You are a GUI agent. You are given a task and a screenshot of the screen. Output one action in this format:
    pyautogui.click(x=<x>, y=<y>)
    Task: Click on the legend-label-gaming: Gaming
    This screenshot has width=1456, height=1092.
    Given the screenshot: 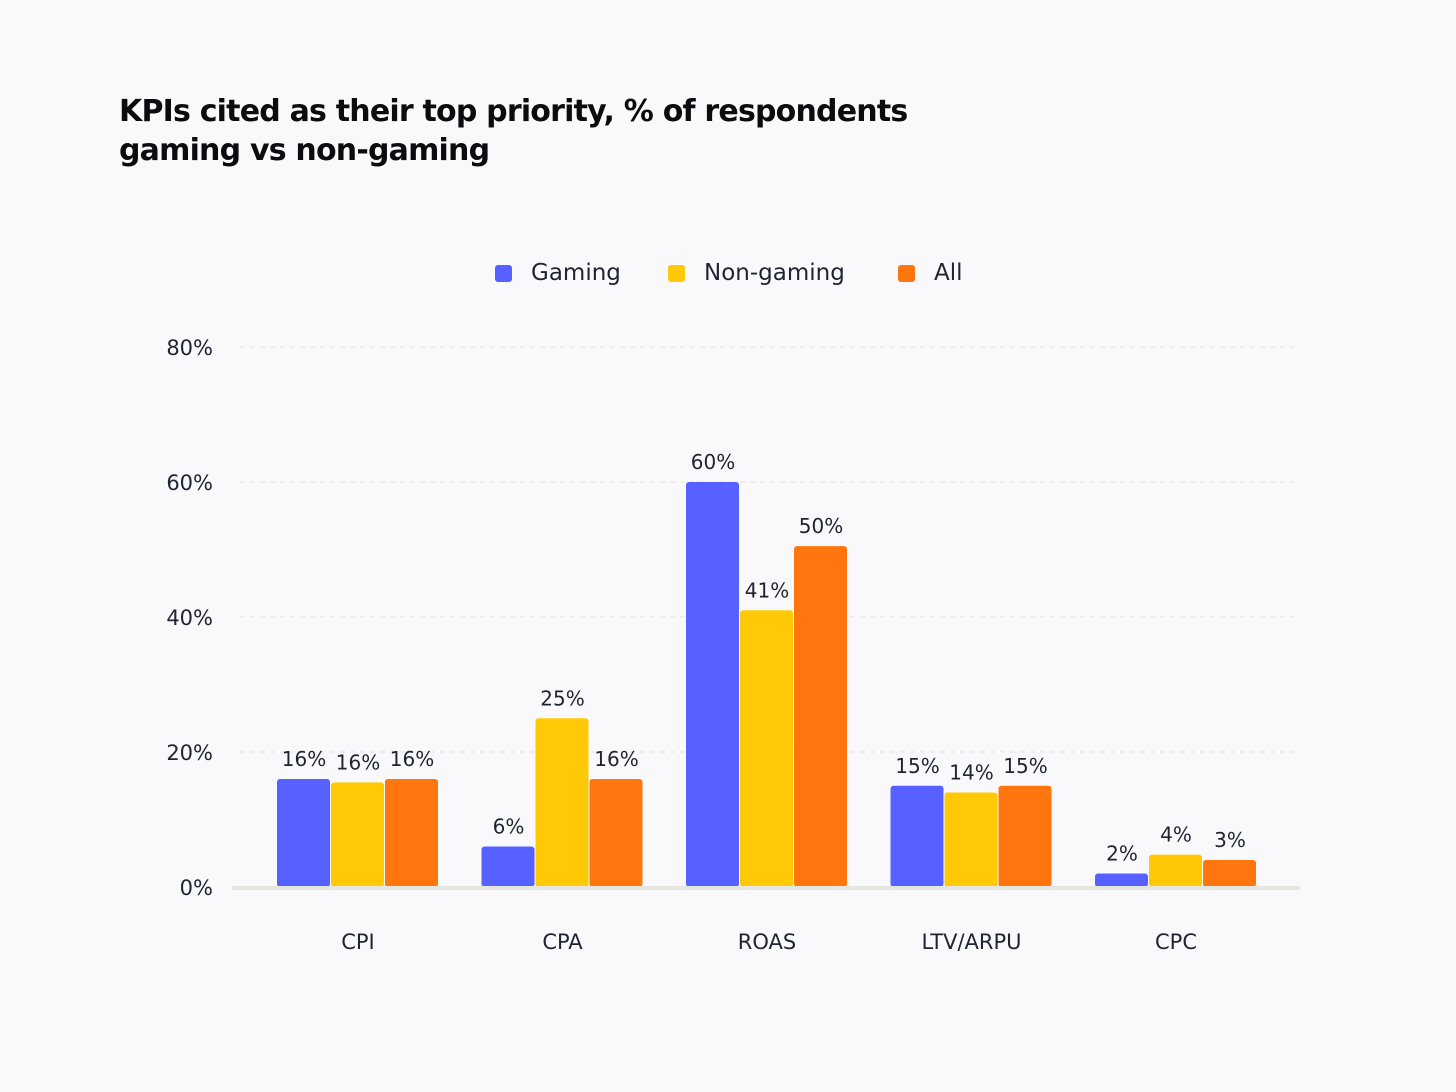 What is the action you would take?
    pyautogui.click(x=576, y=273)
    